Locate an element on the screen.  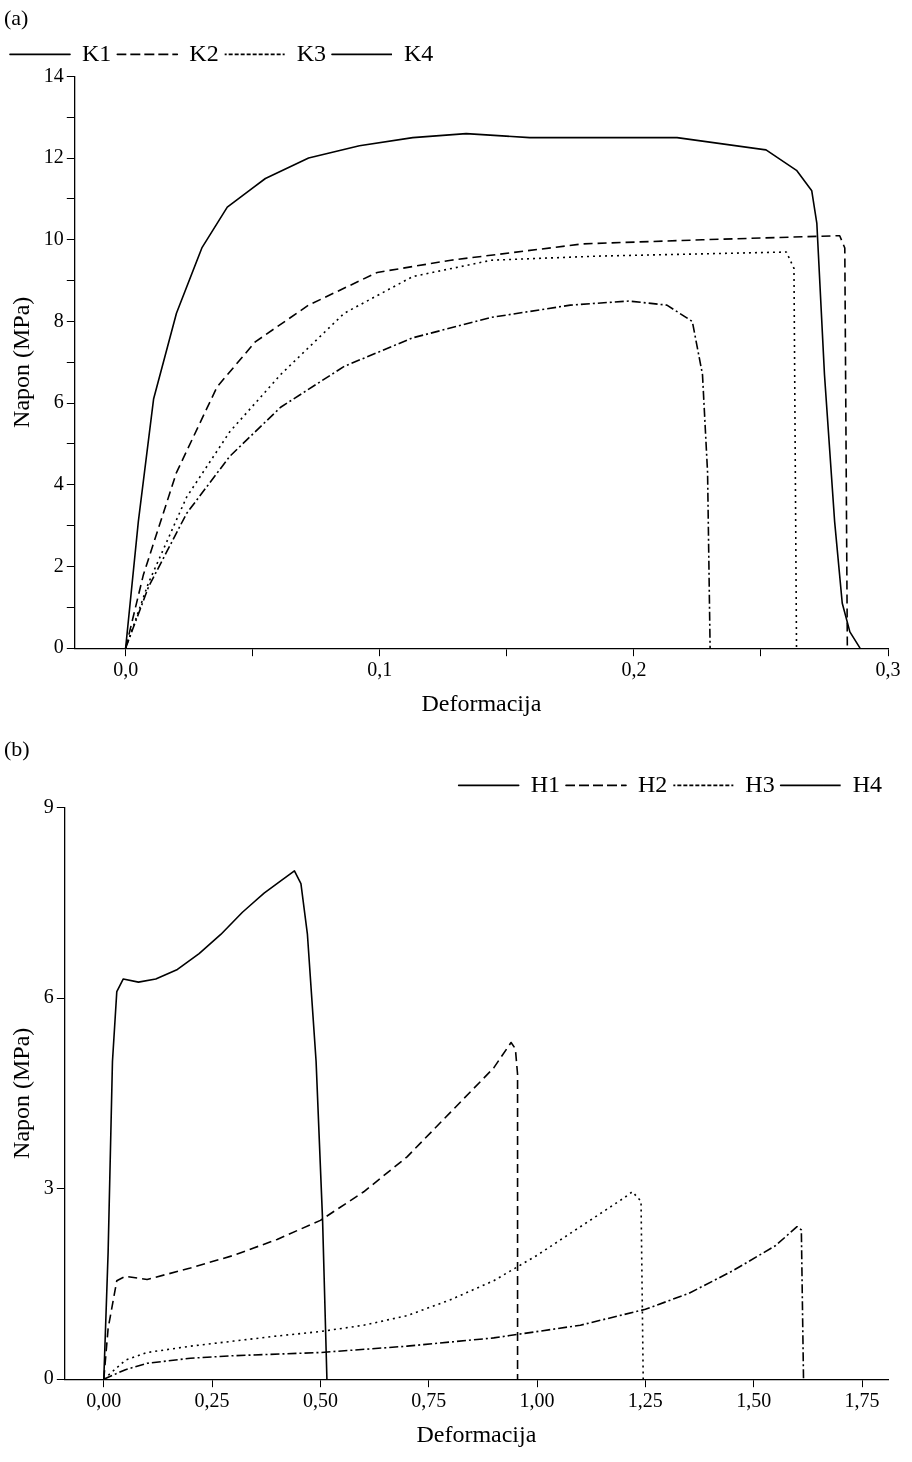
x-tick-label: 0,75 is located at coordinates (429, 1400).